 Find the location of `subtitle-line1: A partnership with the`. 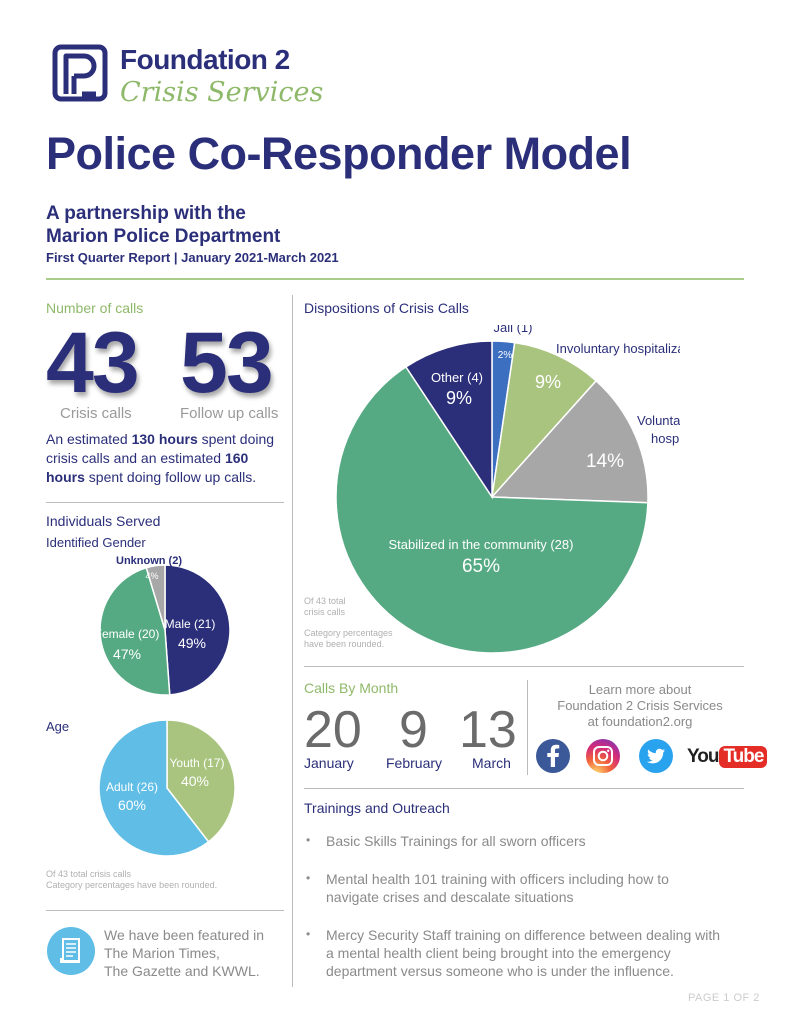

subtitle-line1: A partnership with the is located at coordinates (146, 213).